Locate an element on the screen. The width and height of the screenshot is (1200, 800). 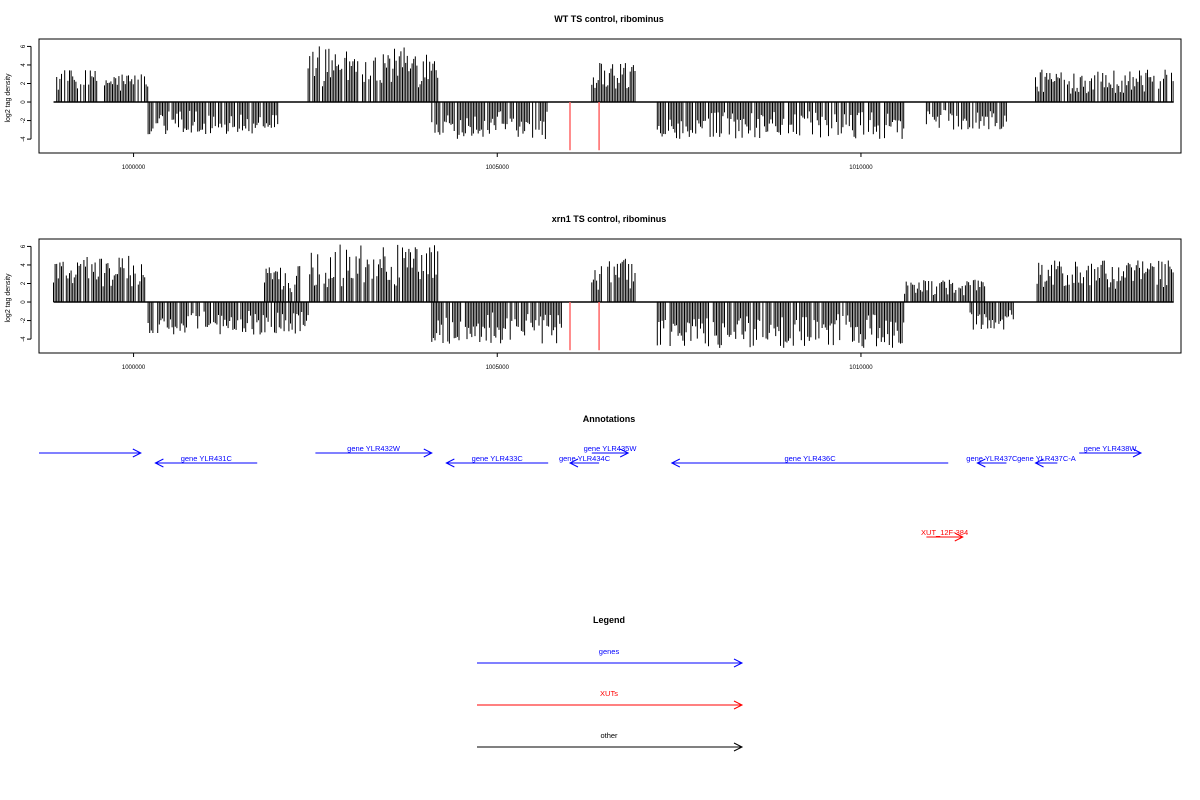
legend-item: XUTs is located at coordinates (610, 699).